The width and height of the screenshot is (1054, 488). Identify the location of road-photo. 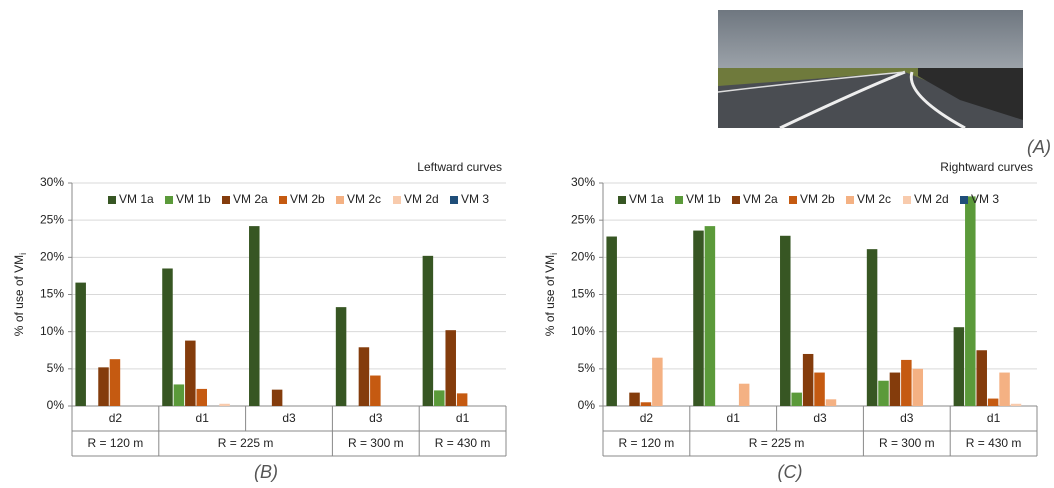
(870, 70).